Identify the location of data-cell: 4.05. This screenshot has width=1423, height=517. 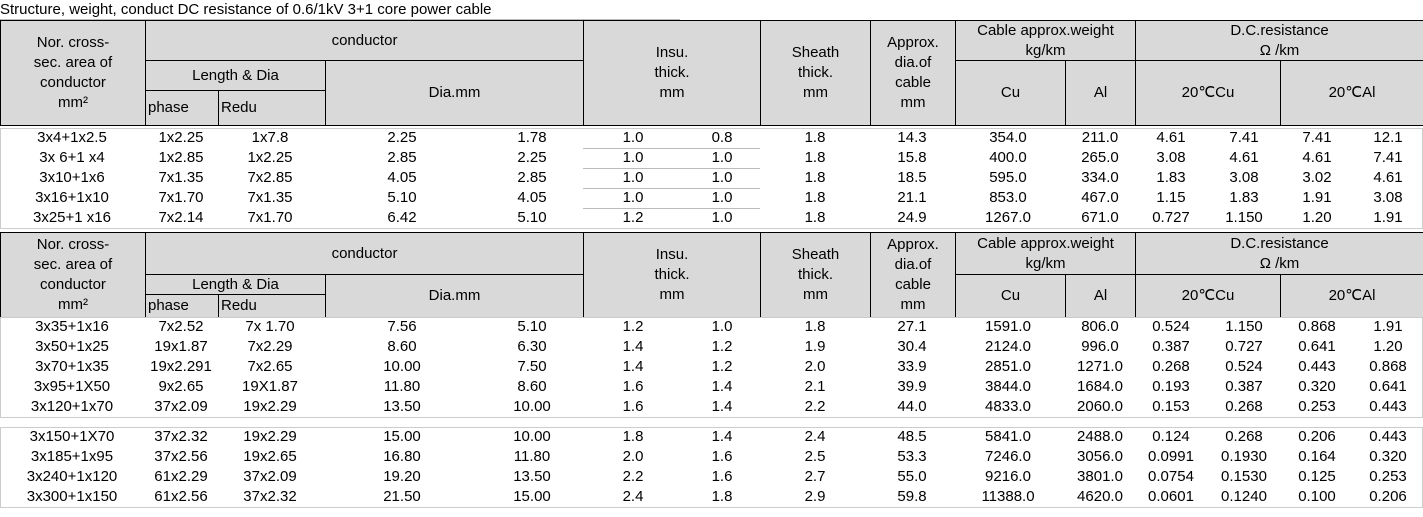
(402, 177).